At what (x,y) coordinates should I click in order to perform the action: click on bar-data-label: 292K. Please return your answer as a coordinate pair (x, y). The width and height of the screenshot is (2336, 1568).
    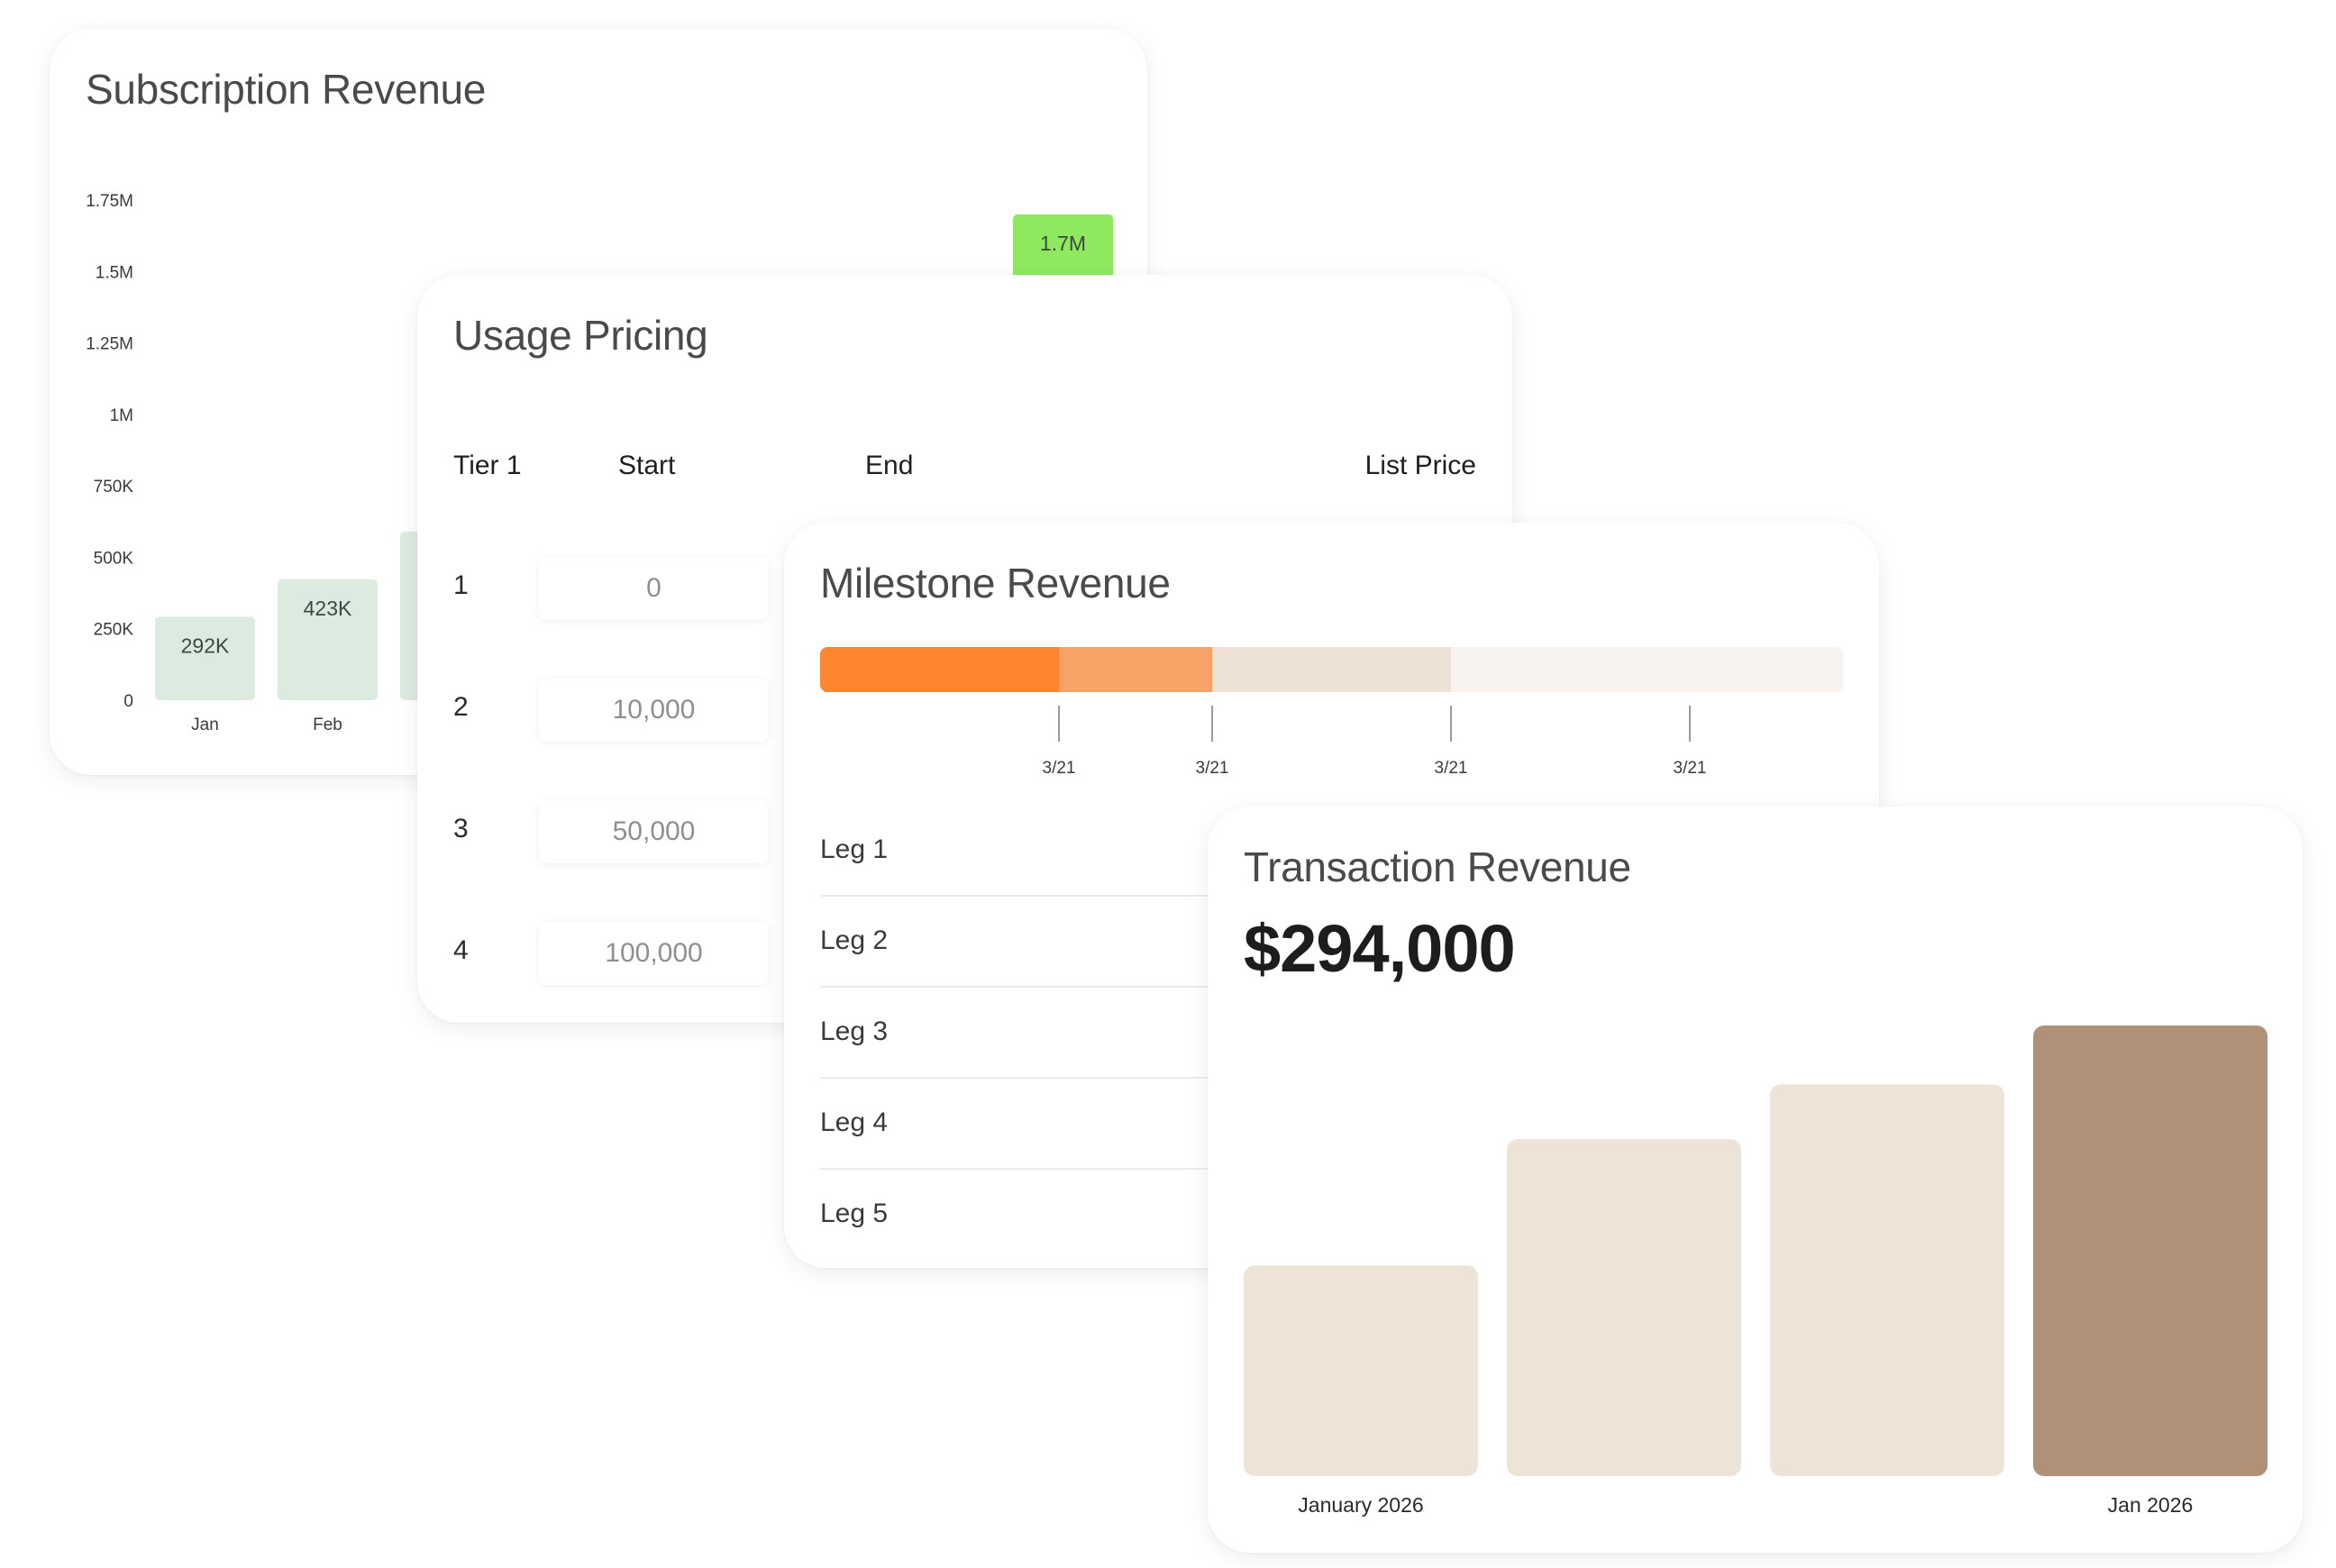
    Looking at the image, I should click on (205, 645).